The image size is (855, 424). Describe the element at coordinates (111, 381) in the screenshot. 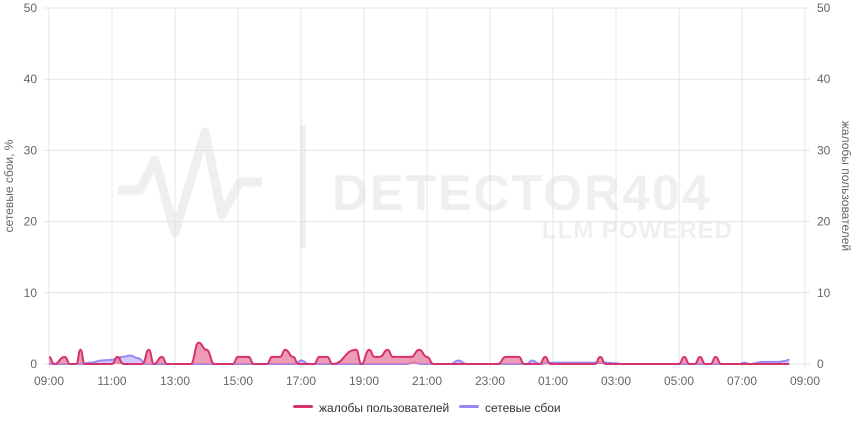

I see `x-tick-label: 11:00` at that location.